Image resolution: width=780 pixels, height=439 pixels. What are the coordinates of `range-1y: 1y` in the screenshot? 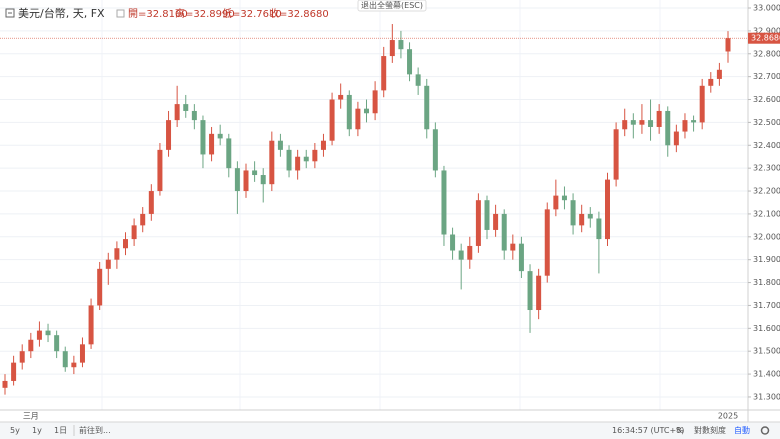 It's located at (37, 430).